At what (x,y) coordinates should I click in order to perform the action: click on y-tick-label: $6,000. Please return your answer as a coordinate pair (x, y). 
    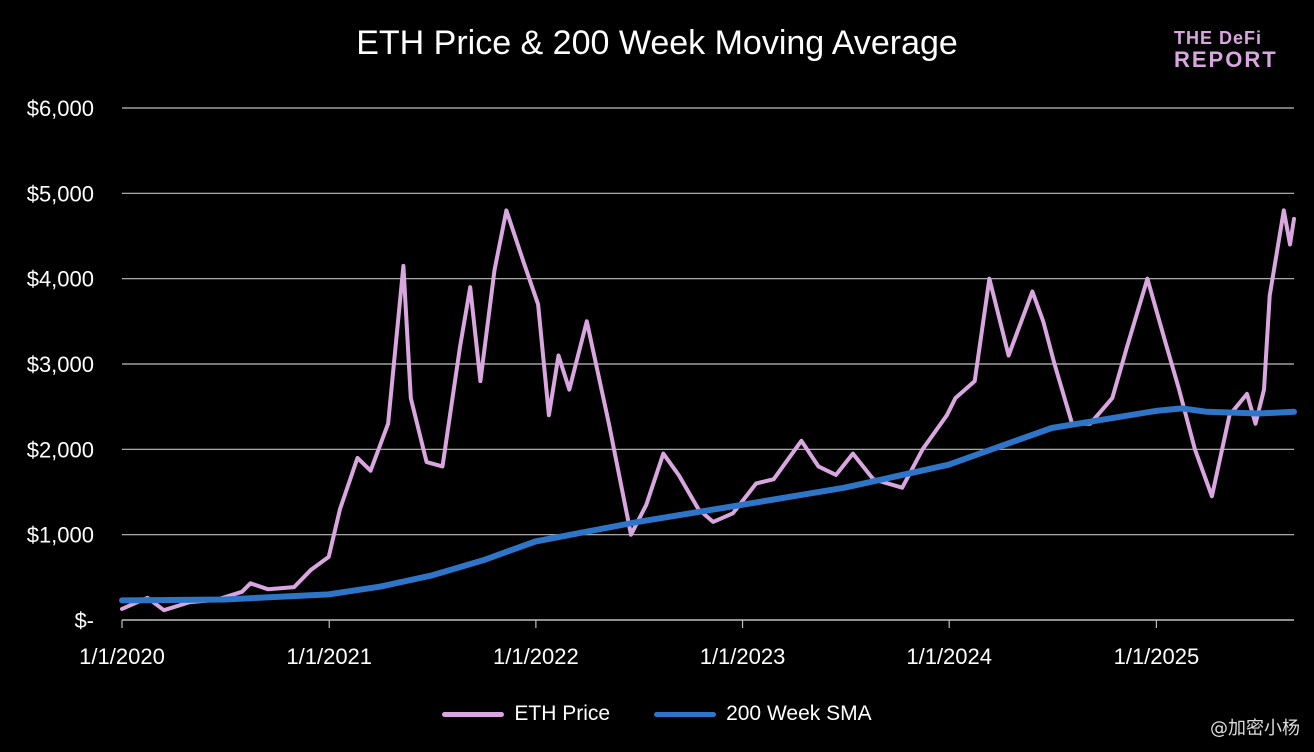
    Looking at the image, I should click on (60, 108).